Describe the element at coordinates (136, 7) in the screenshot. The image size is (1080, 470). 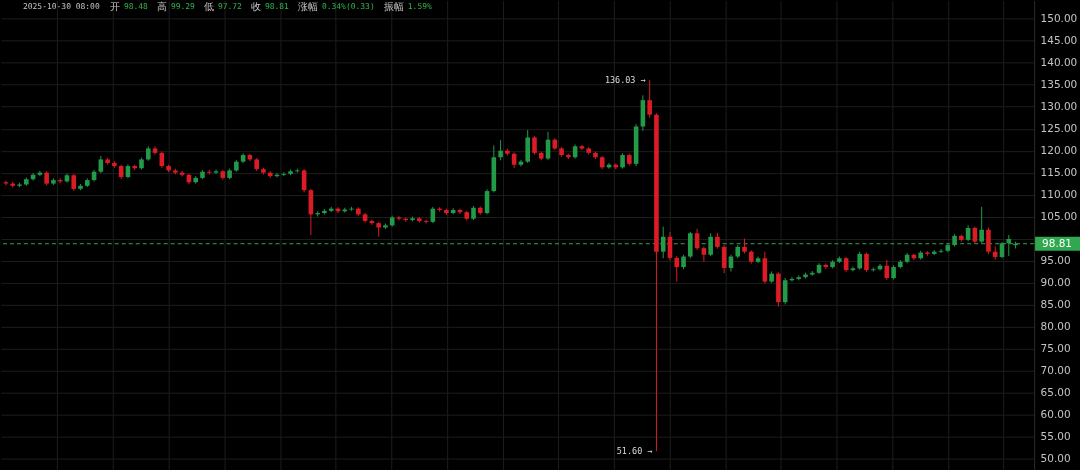
I see `annotation: 98.48` at that location.